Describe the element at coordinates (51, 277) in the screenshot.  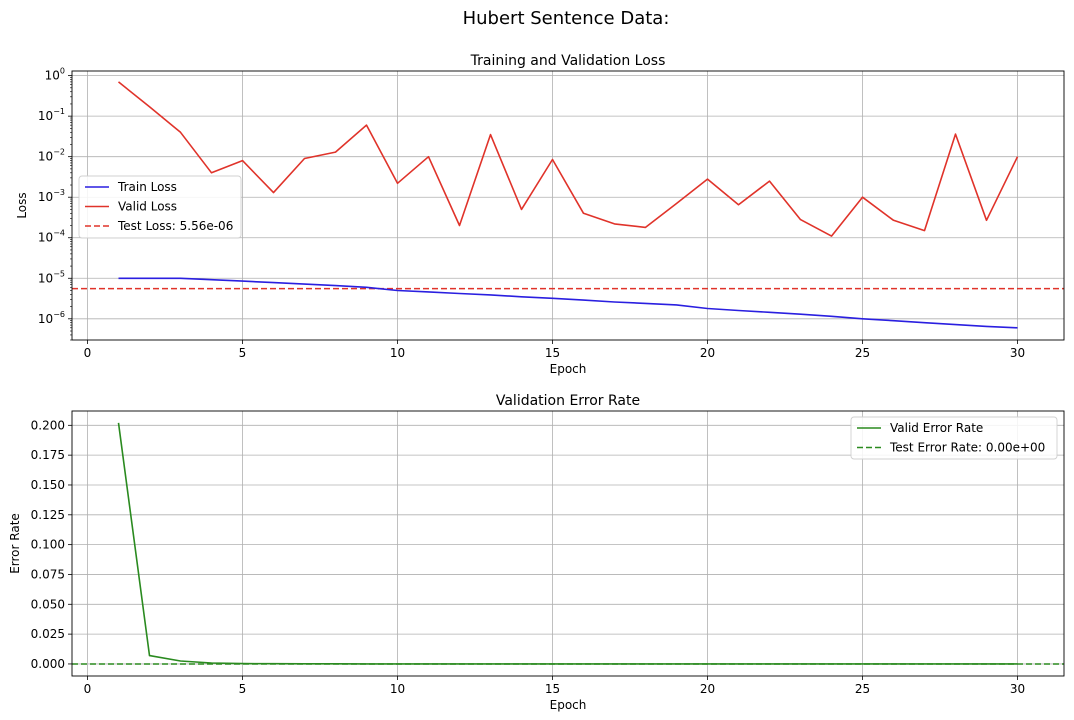
I see `y-tick-label: 10⁻⁵` at that location.